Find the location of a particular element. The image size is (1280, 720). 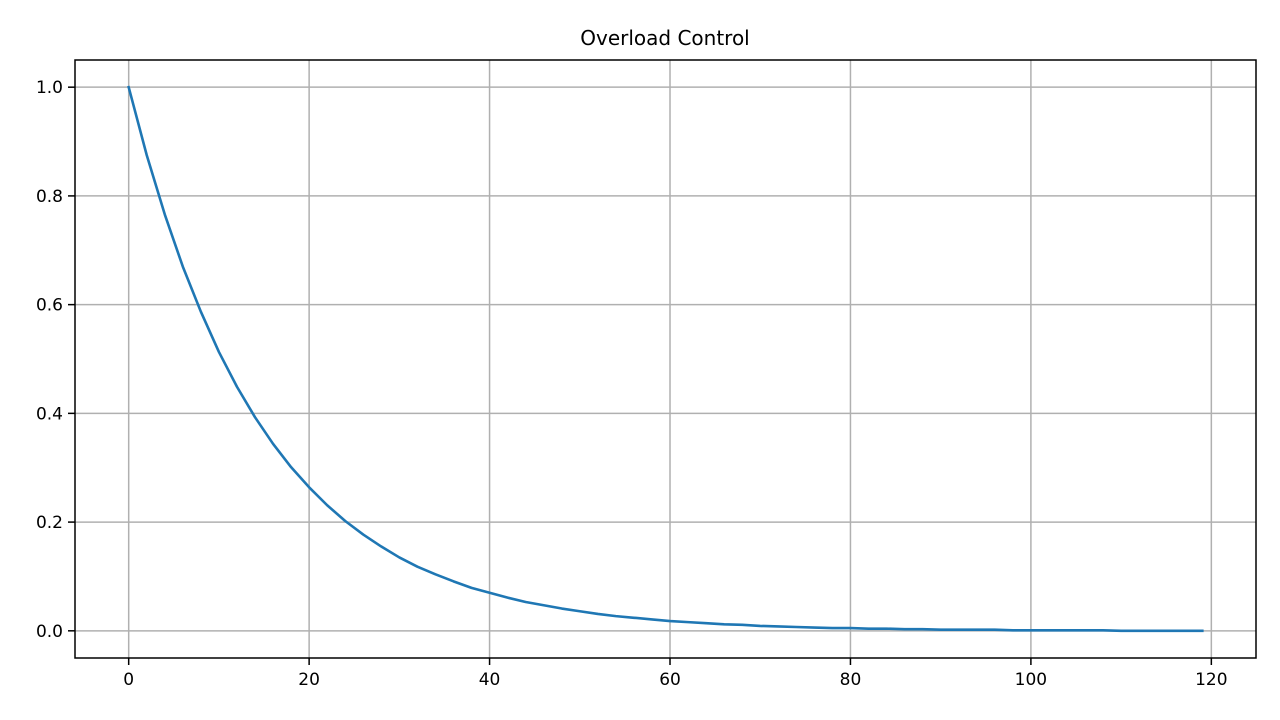

x-tick-label: 100 is located at coordinates (1031, 680).